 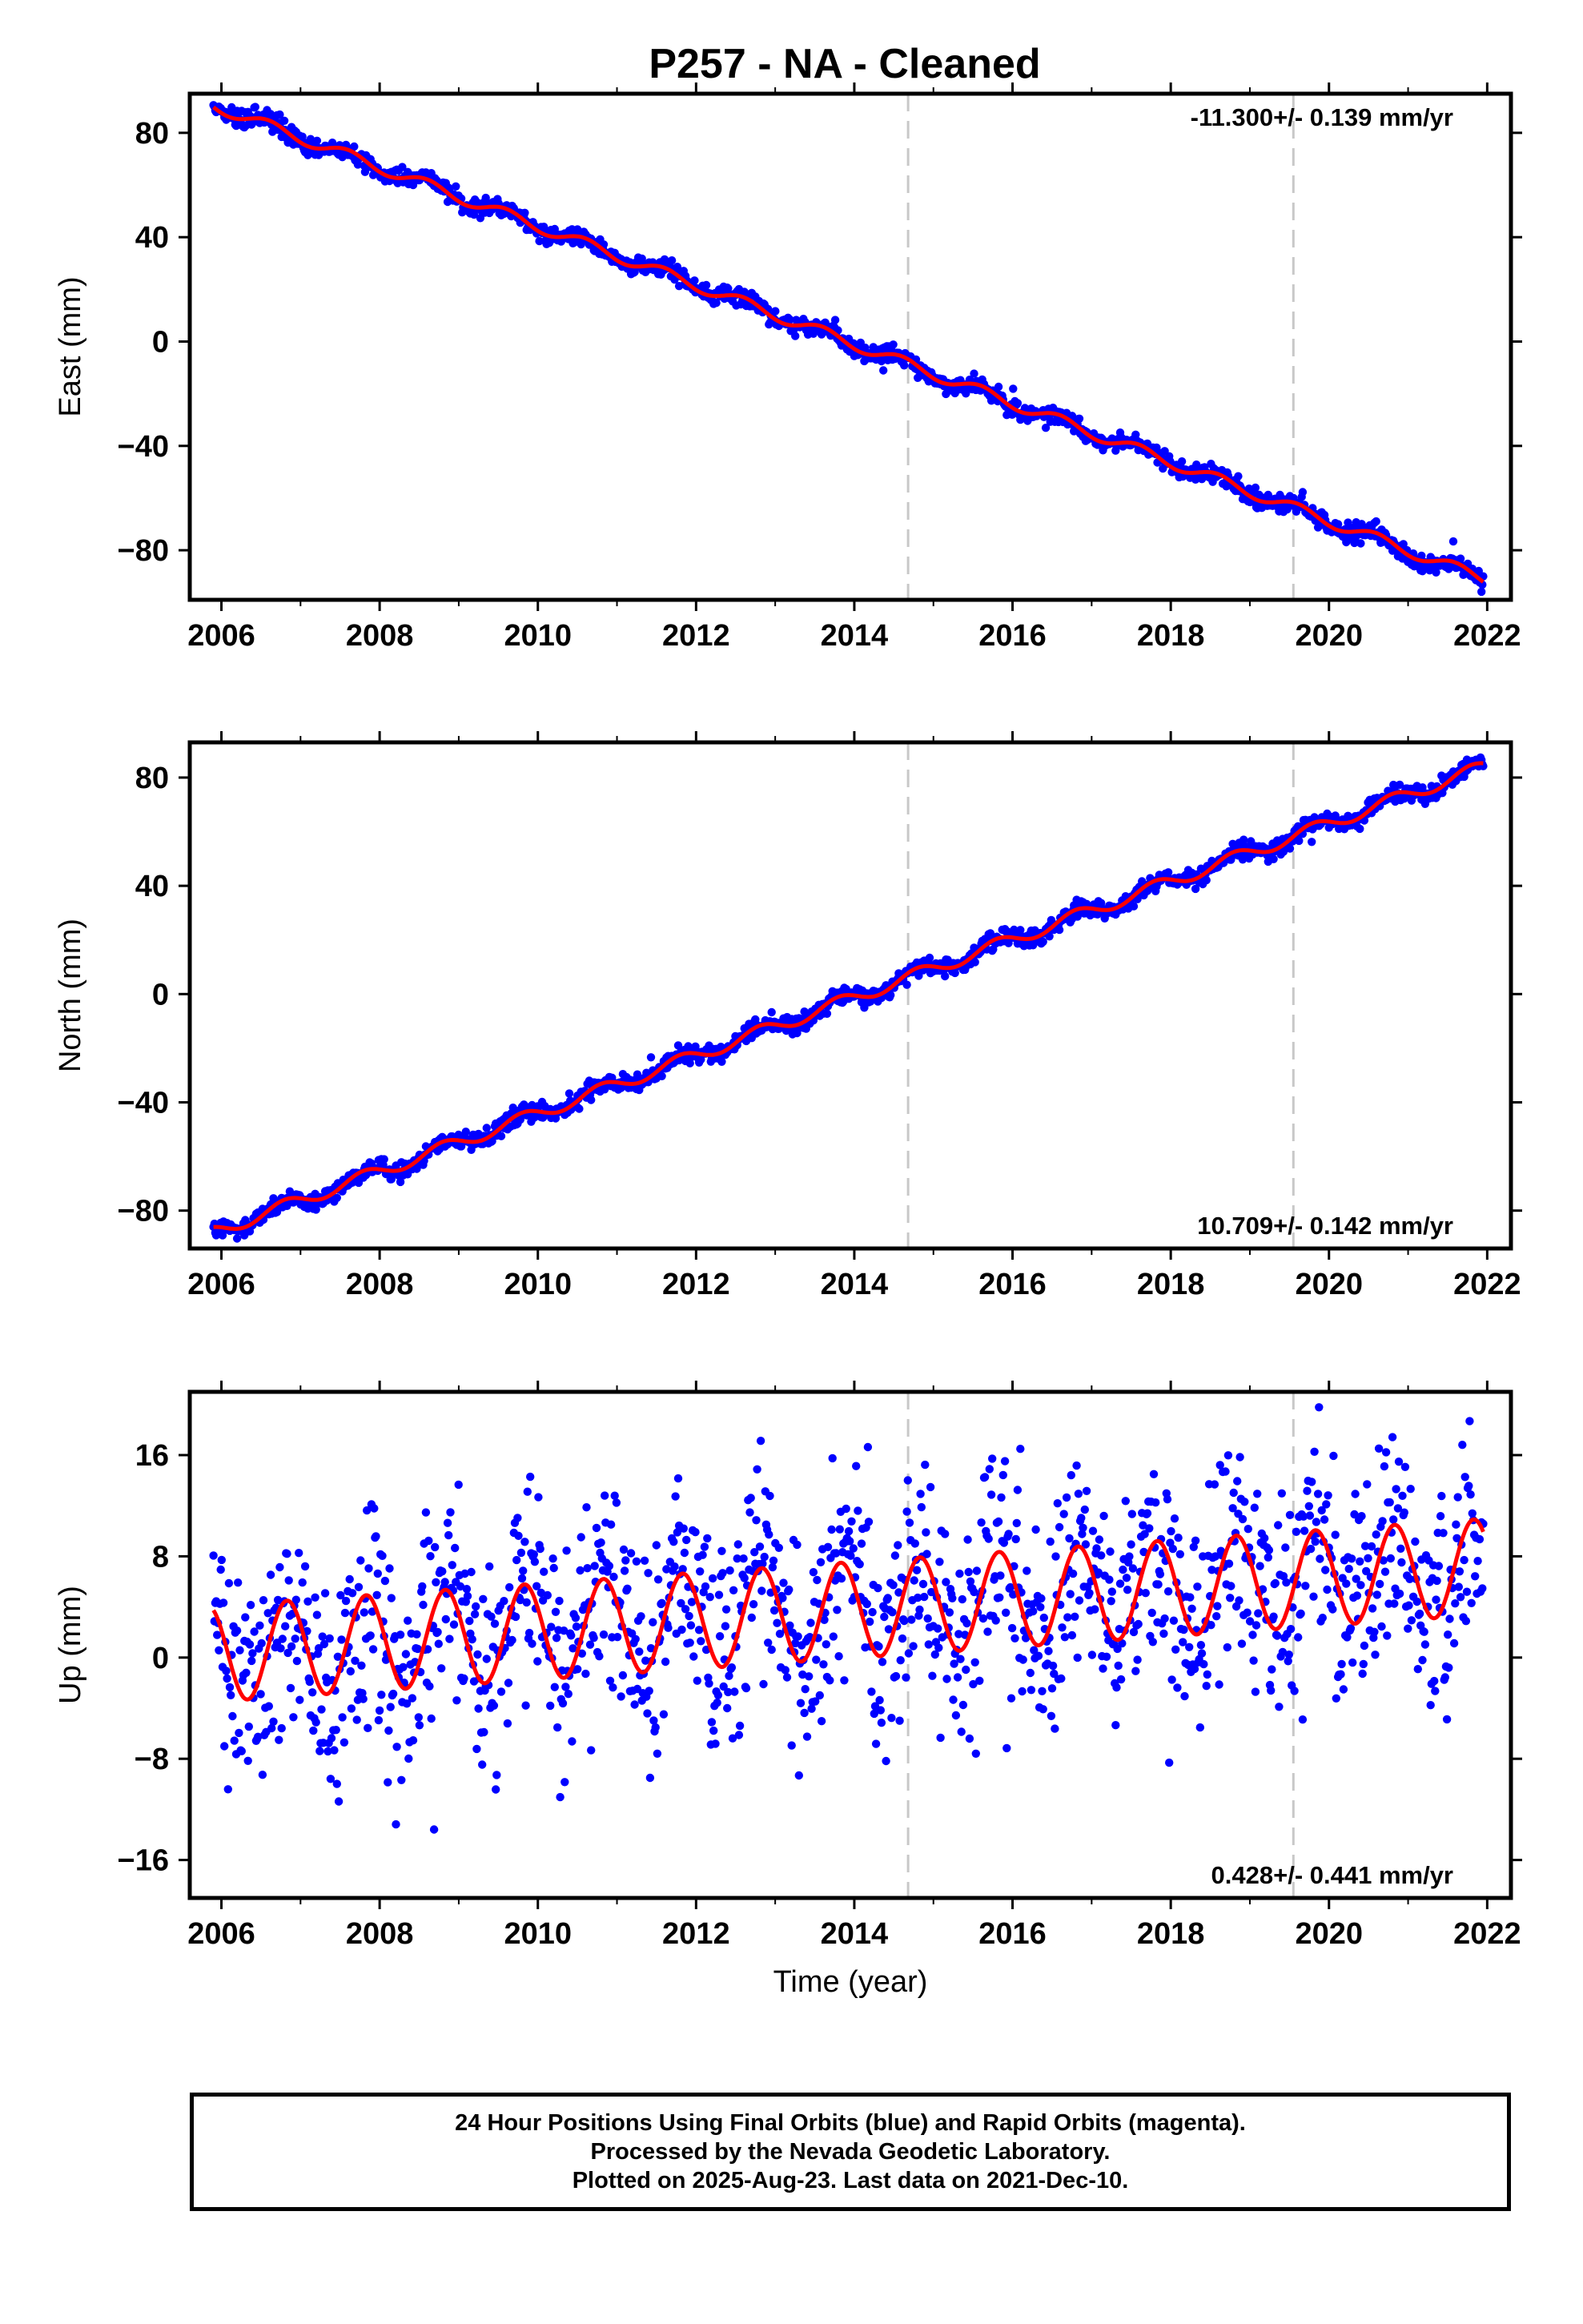 I want to click on x-tick-label: 2022, so click(x=1487, y=1284).